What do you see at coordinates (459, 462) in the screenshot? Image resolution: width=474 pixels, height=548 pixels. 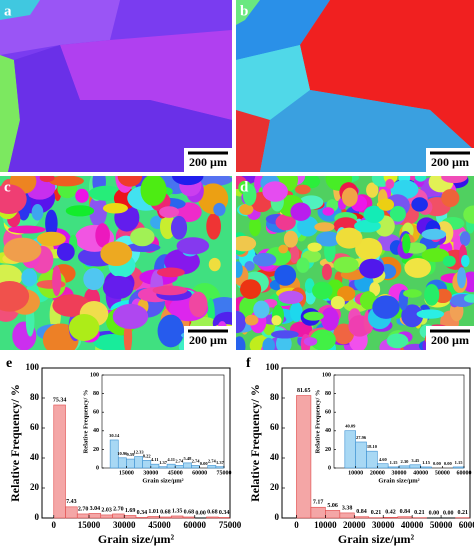 I see `value-label: 1.15` at bounding box center [459, 462].